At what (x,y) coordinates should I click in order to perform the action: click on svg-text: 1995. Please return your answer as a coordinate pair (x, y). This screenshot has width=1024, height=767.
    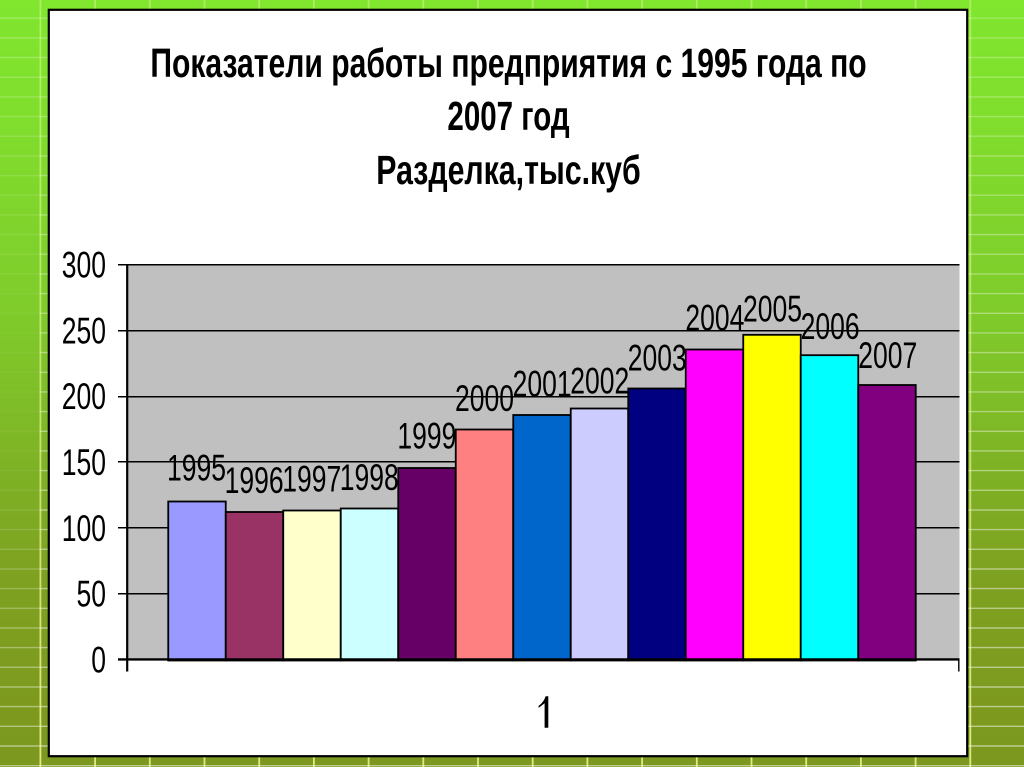
    Looking at the image, I should click on (196, 467).